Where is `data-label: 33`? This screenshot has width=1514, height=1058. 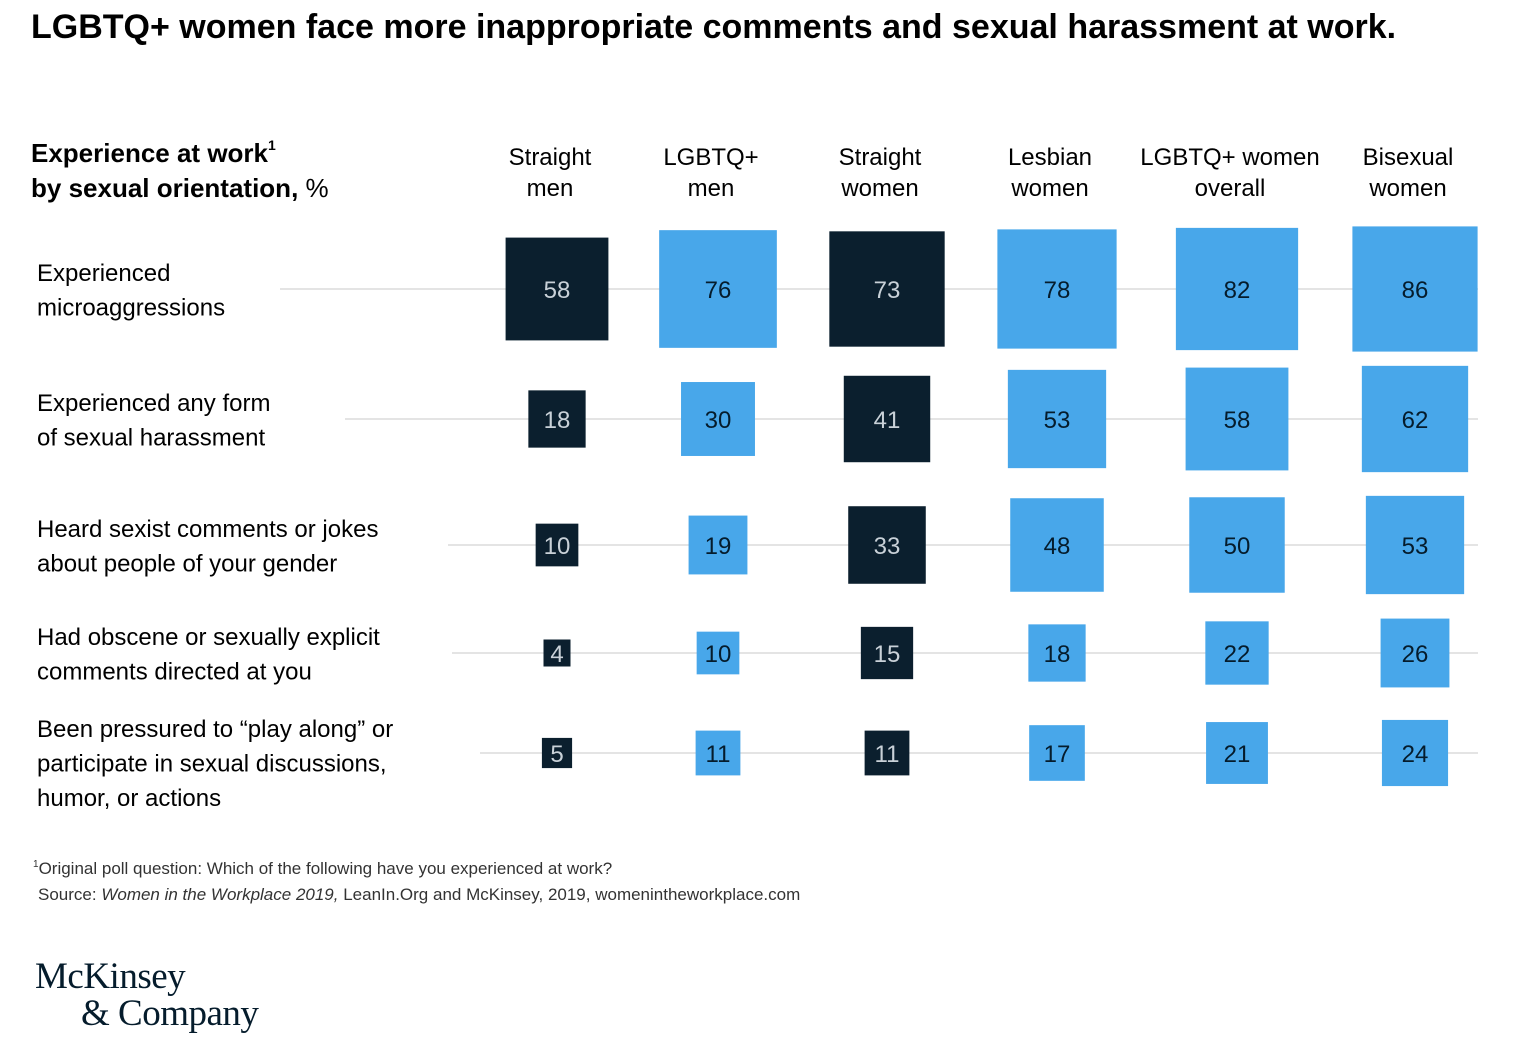 data-label: 33 is located at coordinates (887, 546).